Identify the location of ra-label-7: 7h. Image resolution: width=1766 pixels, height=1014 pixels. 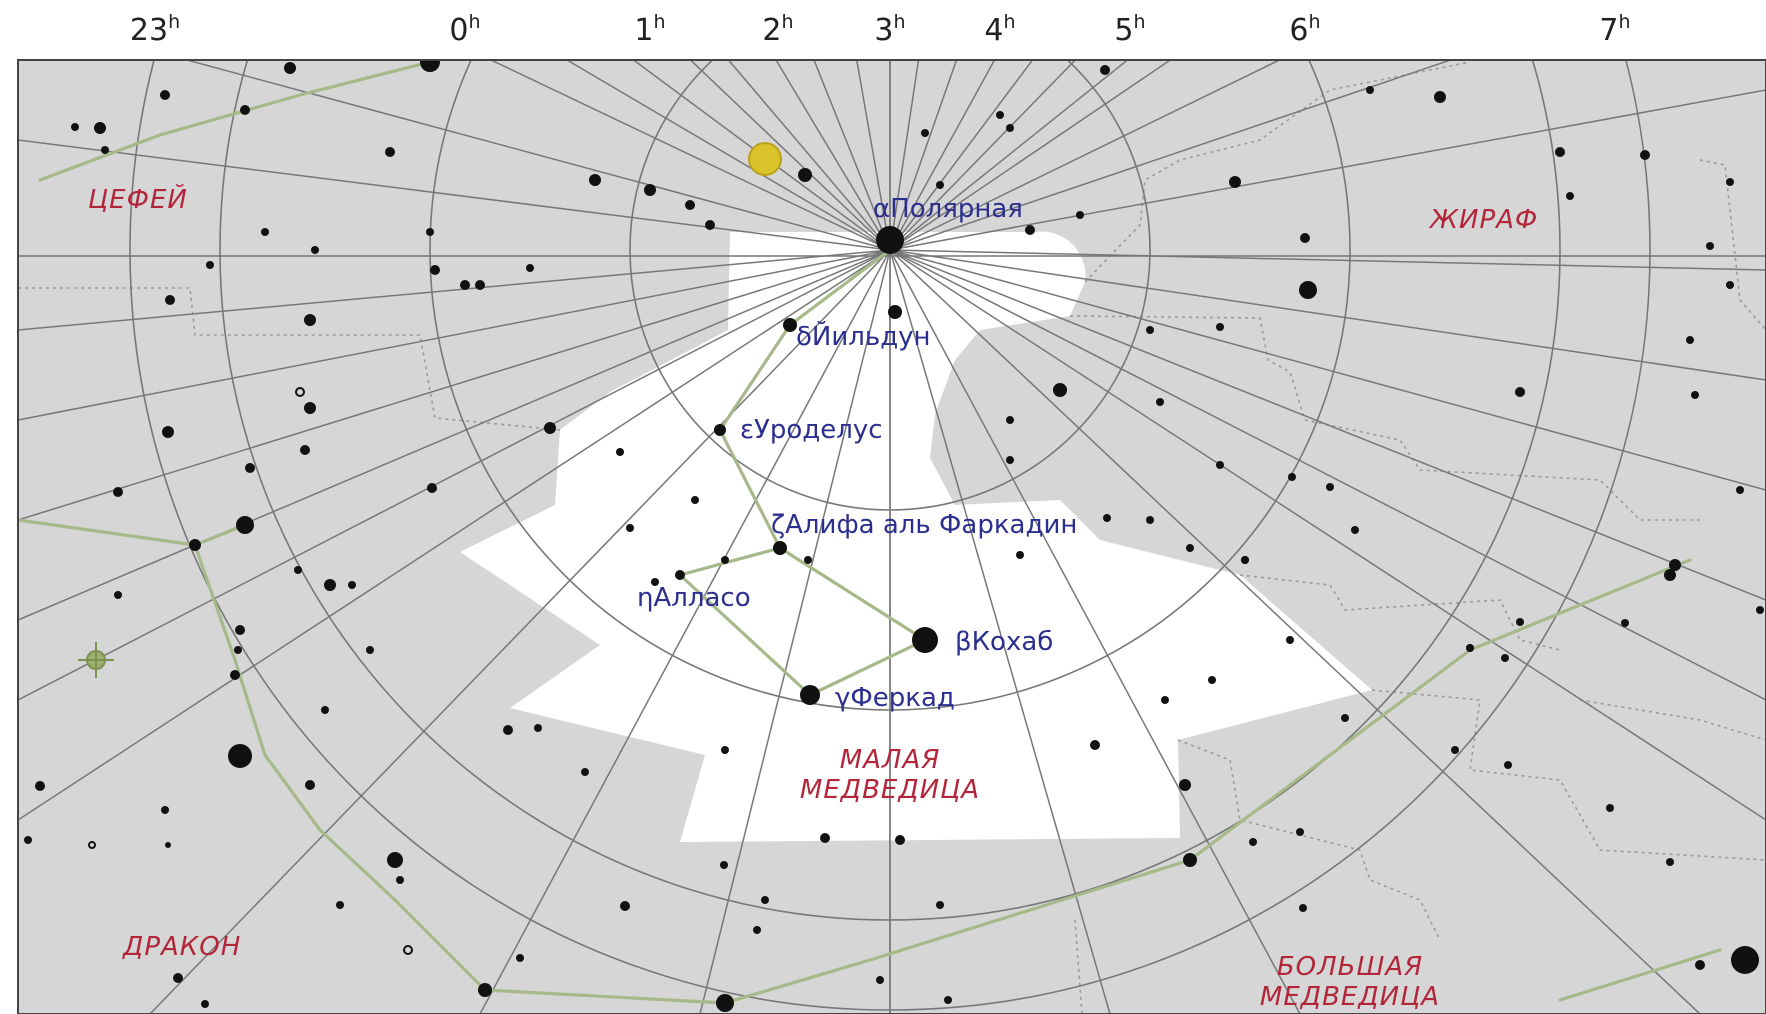
(1614, 29).